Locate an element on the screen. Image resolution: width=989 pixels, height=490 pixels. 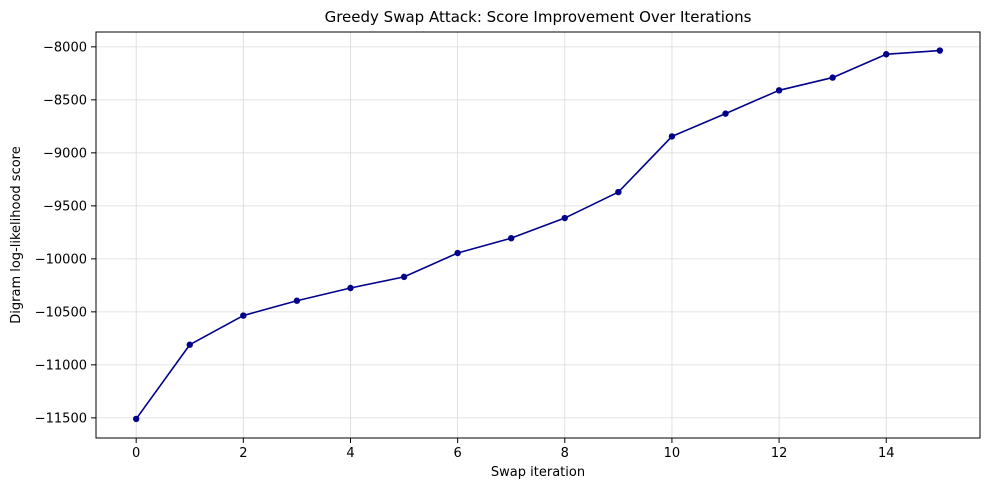
y-tick-label: −9500 is located at coordinates (65, 206).